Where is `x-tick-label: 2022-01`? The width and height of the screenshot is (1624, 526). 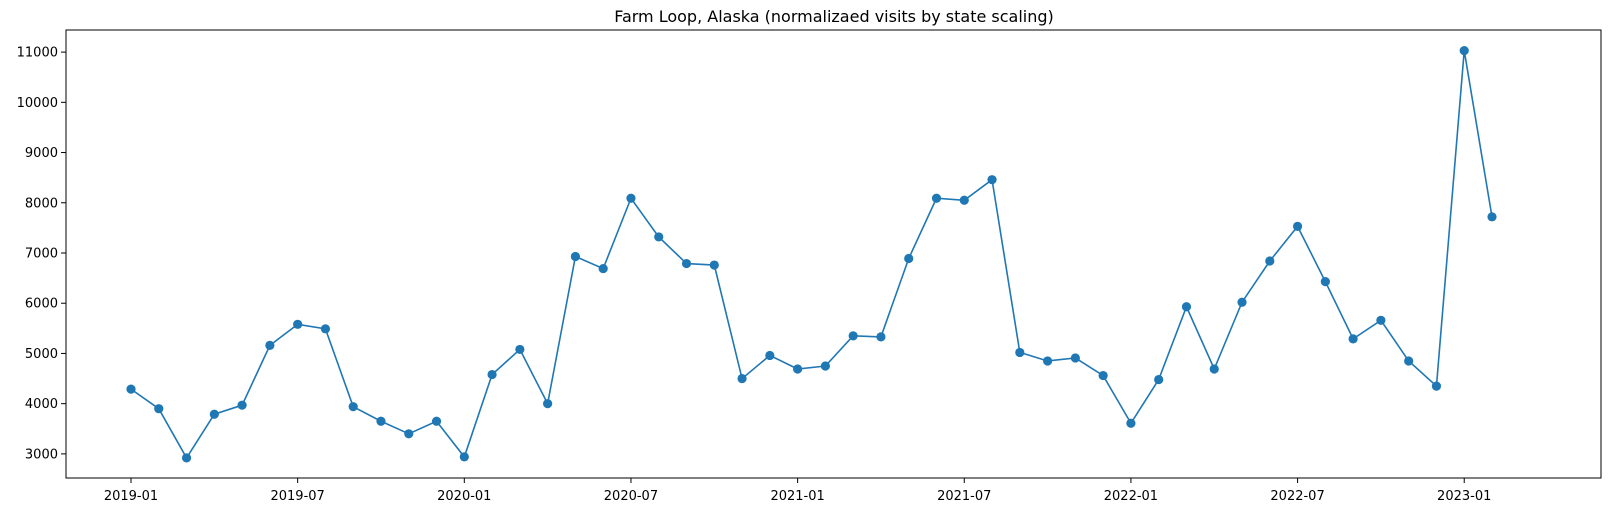 x-tick-label: 2022-01 is located at coordinates (1131, 496).